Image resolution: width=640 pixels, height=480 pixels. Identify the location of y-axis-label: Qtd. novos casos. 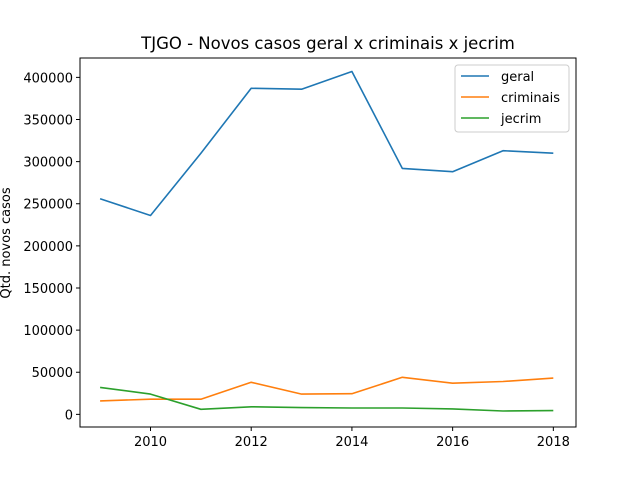
(7, 242).